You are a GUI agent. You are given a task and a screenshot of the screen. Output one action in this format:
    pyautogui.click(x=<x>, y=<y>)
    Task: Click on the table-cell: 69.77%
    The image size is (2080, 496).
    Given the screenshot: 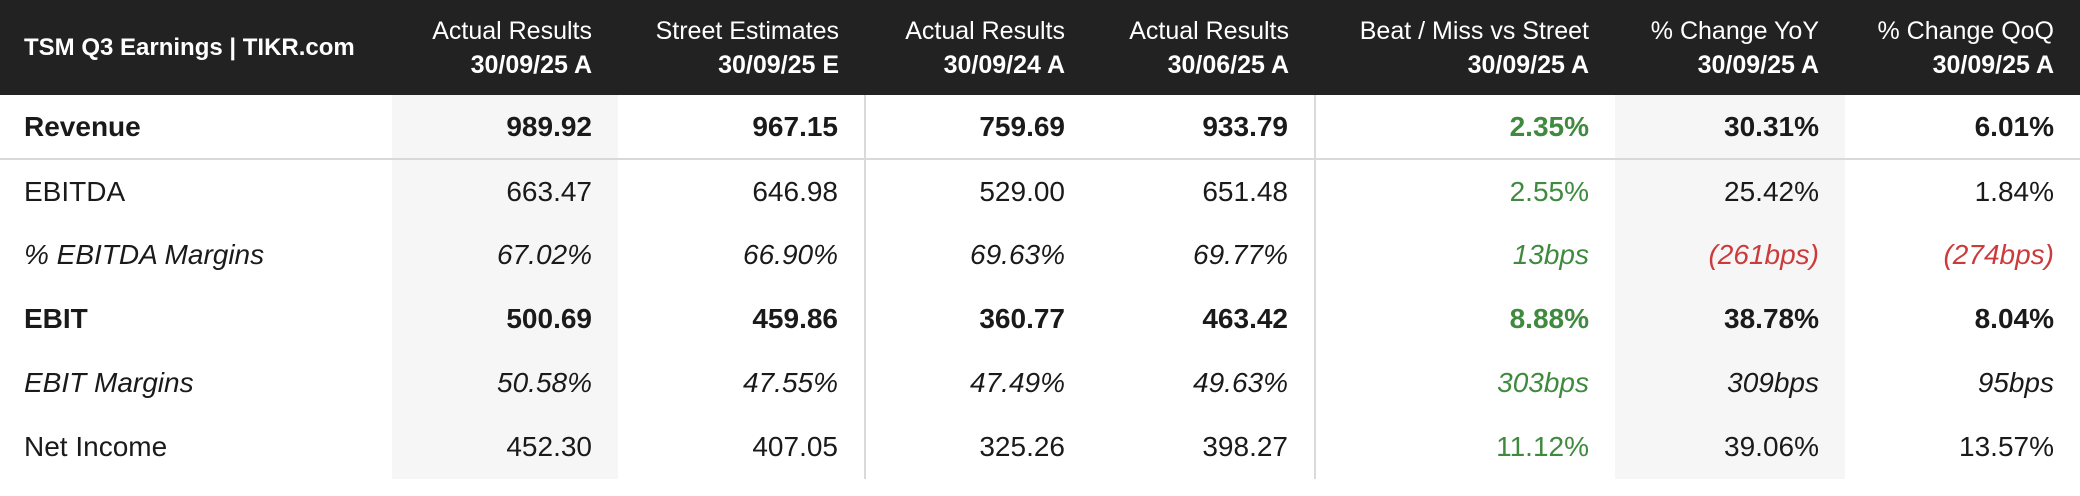 What is the action you would take?
    pyautogui.click(x=1240, y=254)
    